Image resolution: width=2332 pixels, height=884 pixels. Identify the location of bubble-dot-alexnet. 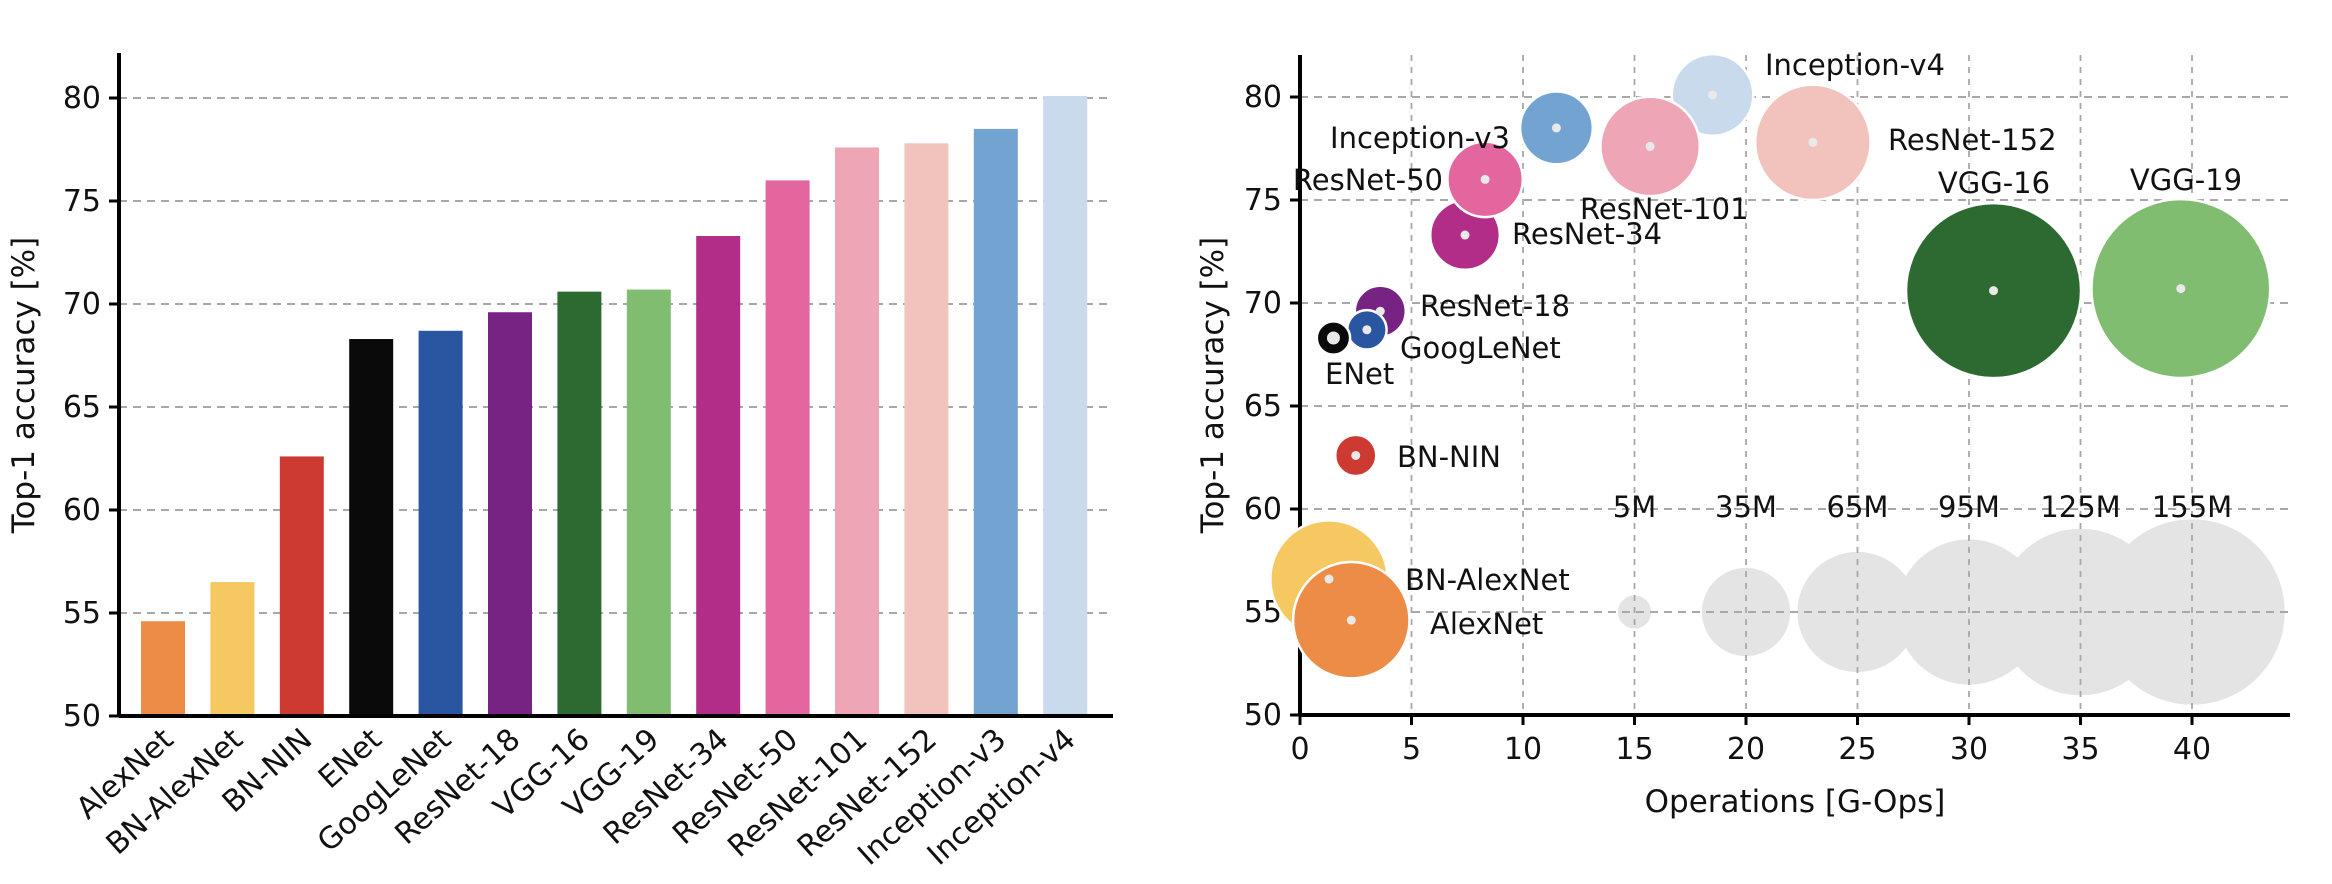
(1351, 620).